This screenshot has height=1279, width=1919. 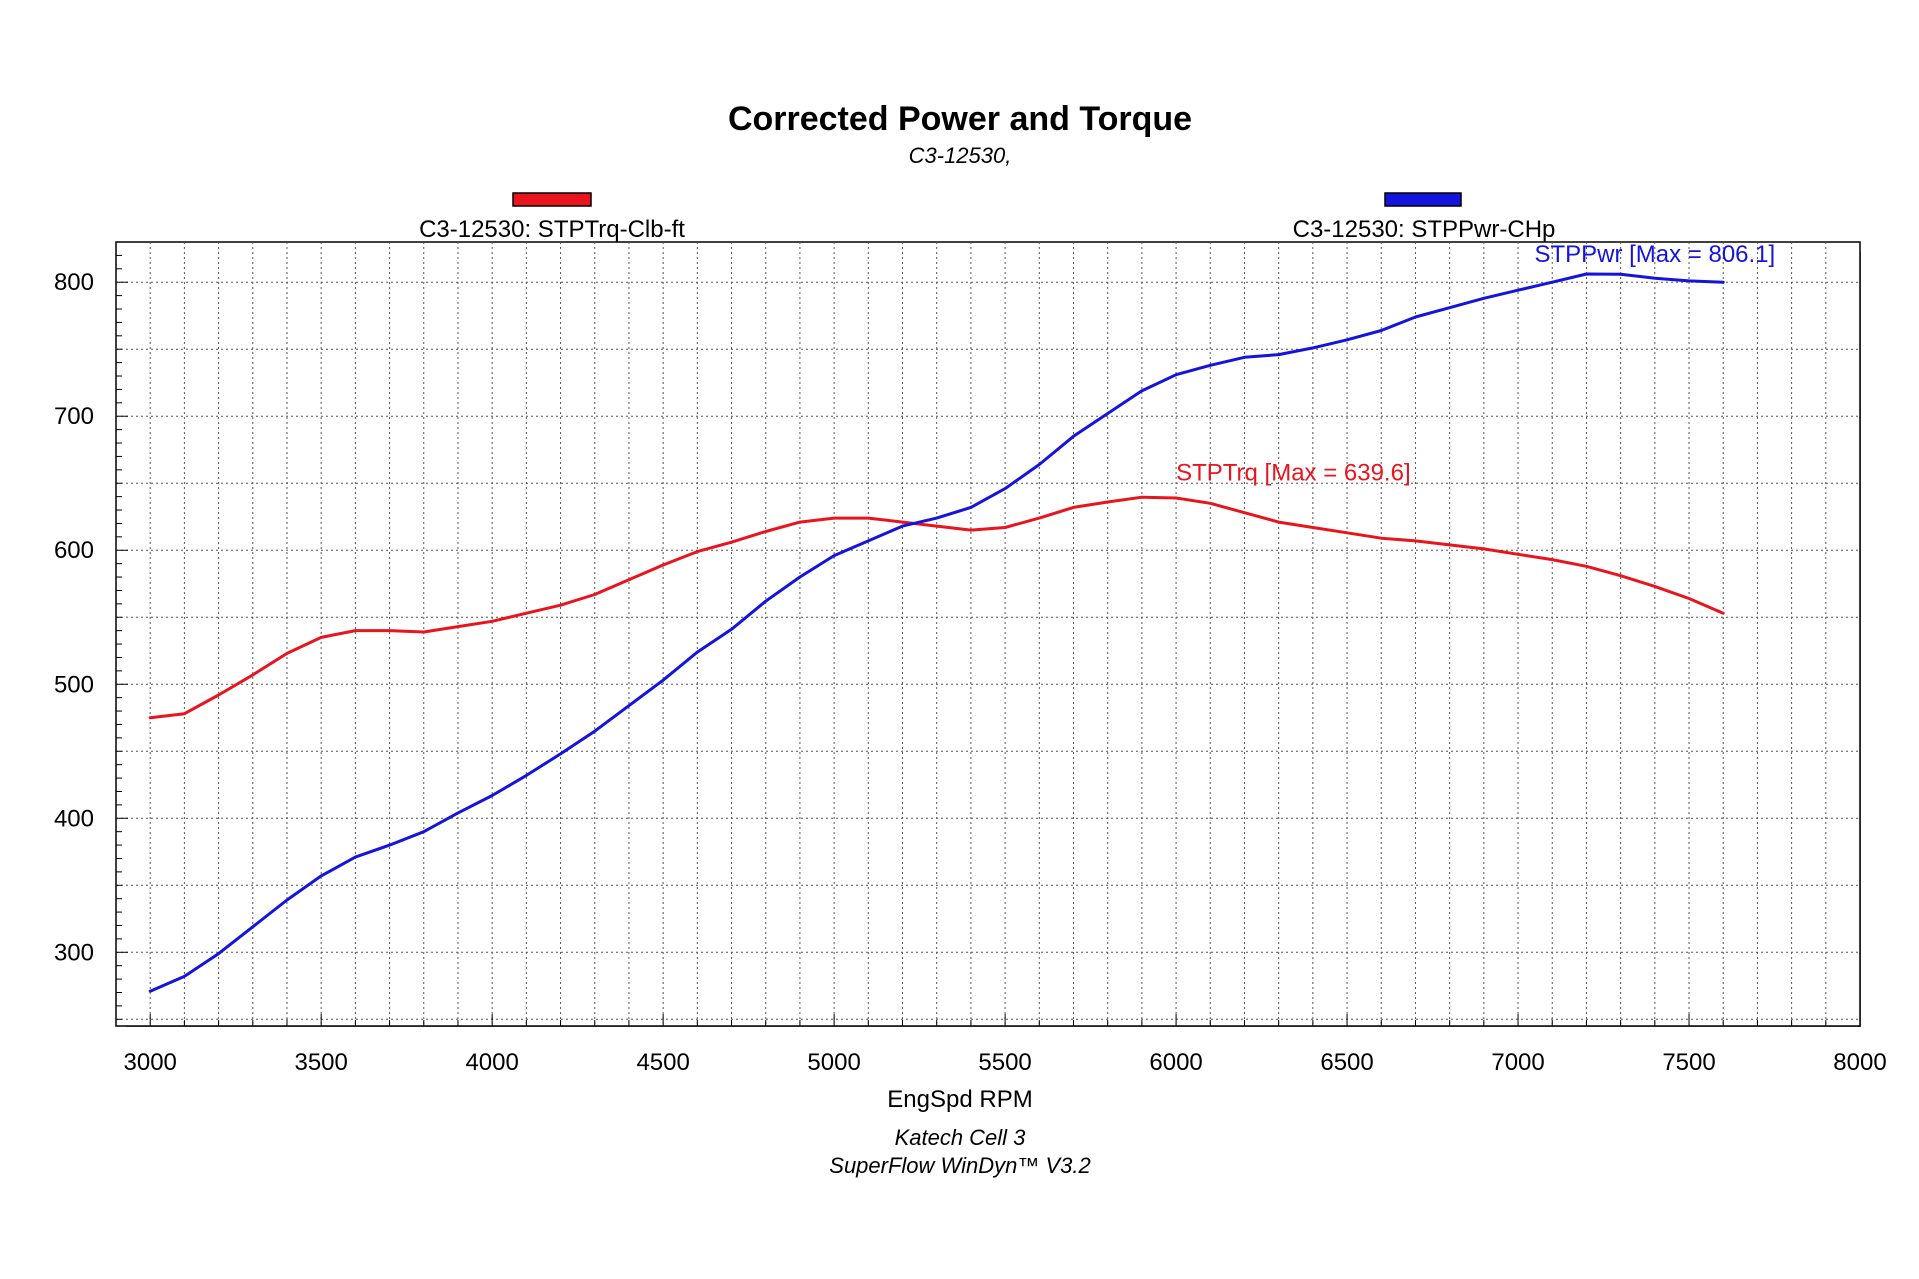 I want to click on footer-line-1: Katech Cell 3, so click(x=961, y=1137).